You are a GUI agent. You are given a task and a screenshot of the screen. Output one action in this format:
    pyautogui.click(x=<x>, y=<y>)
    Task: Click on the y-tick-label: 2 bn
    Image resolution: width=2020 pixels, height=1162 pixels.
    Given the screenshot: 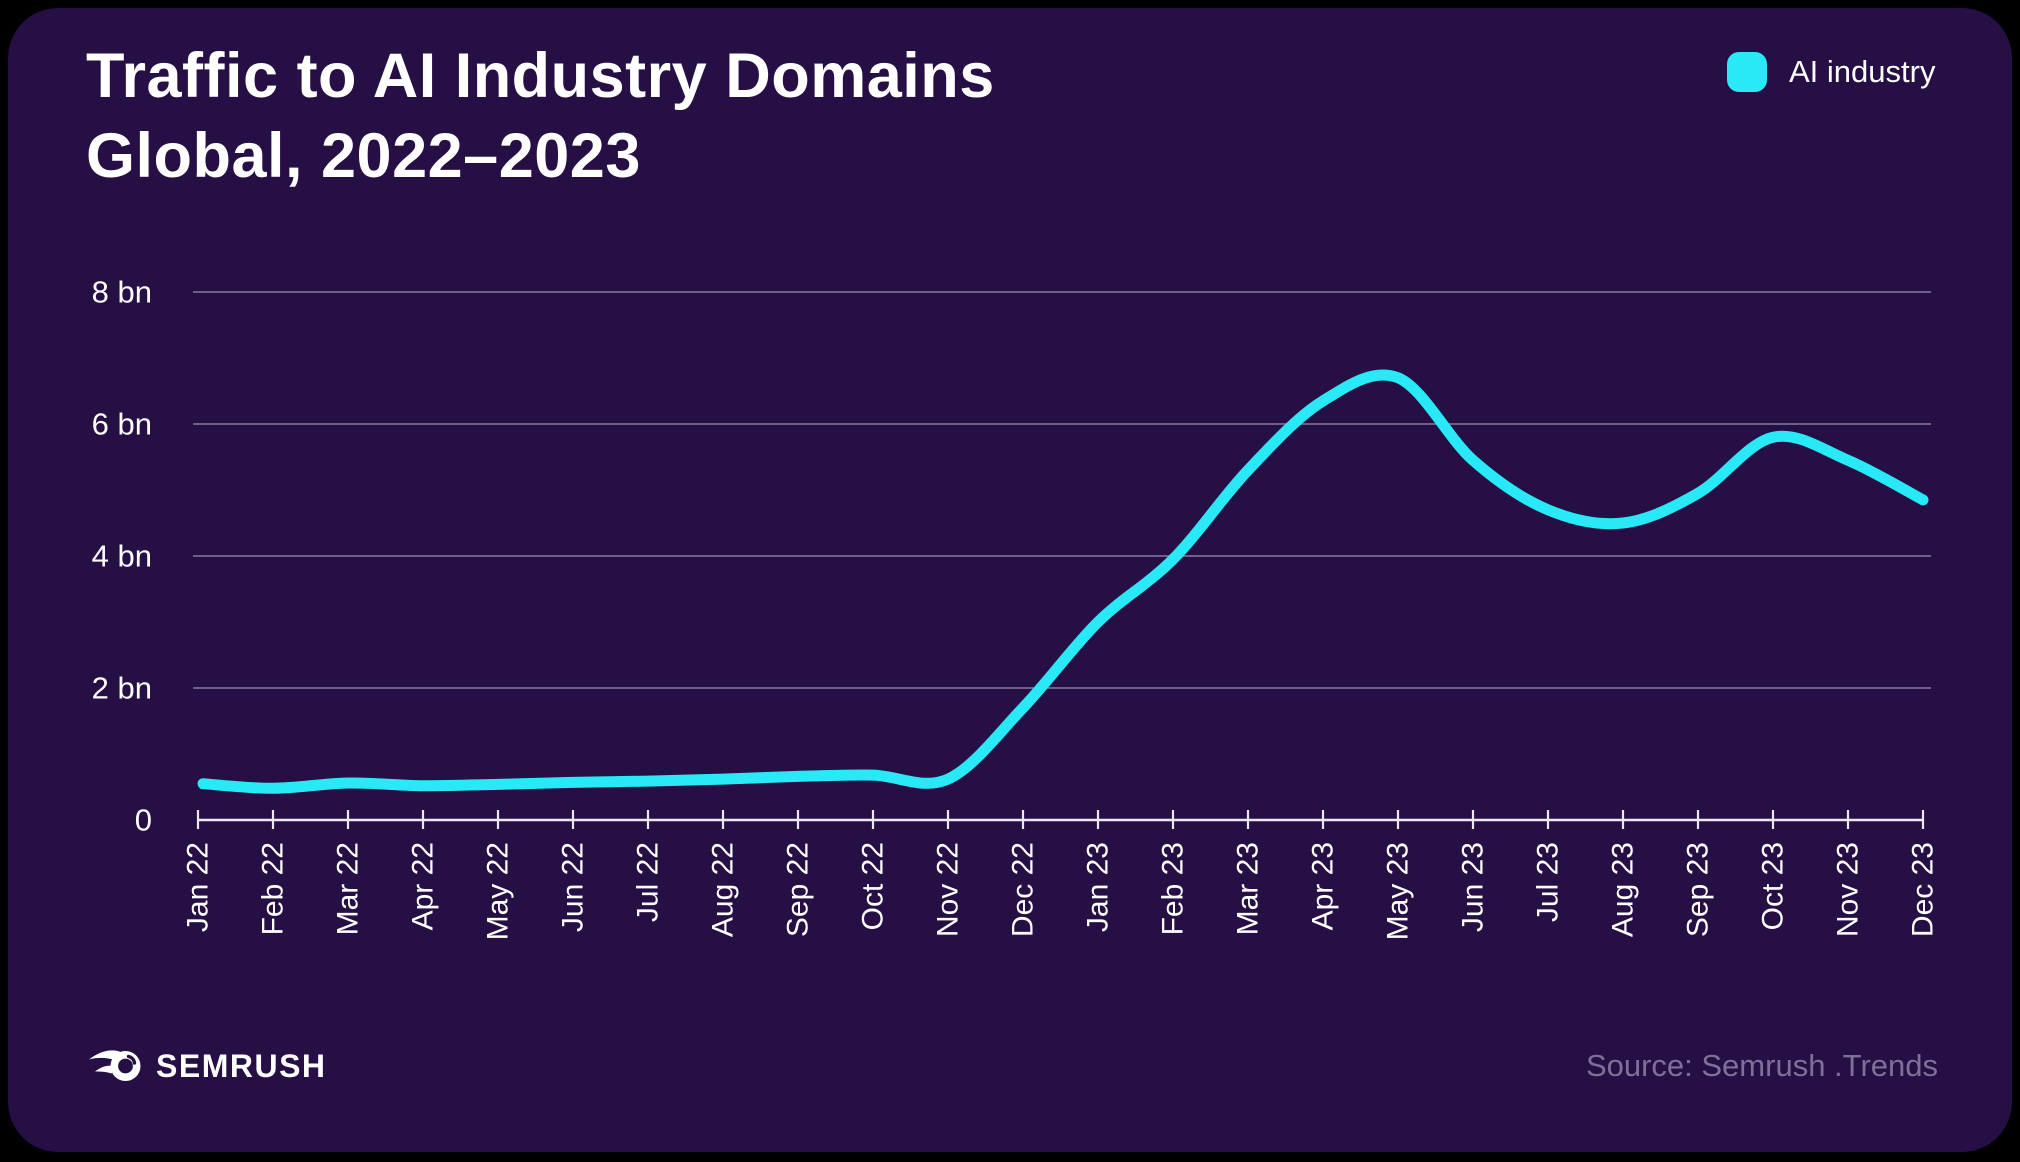 What is the action you would take?
    pyautogui.click(x=122, y=688)
    